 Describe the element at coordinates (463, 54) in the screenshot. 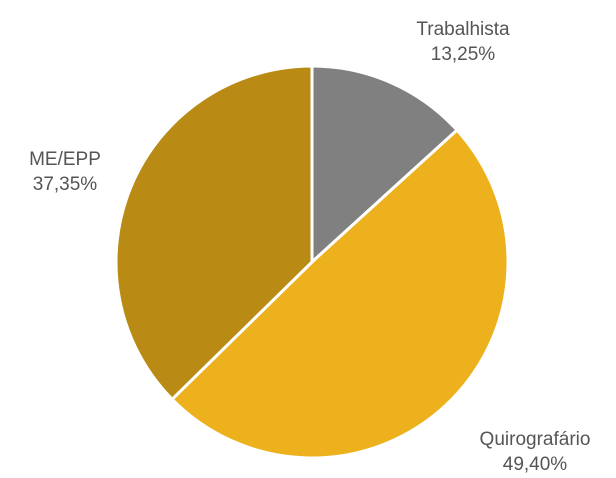

I see `slice-value-label: 13,25%` at that location.